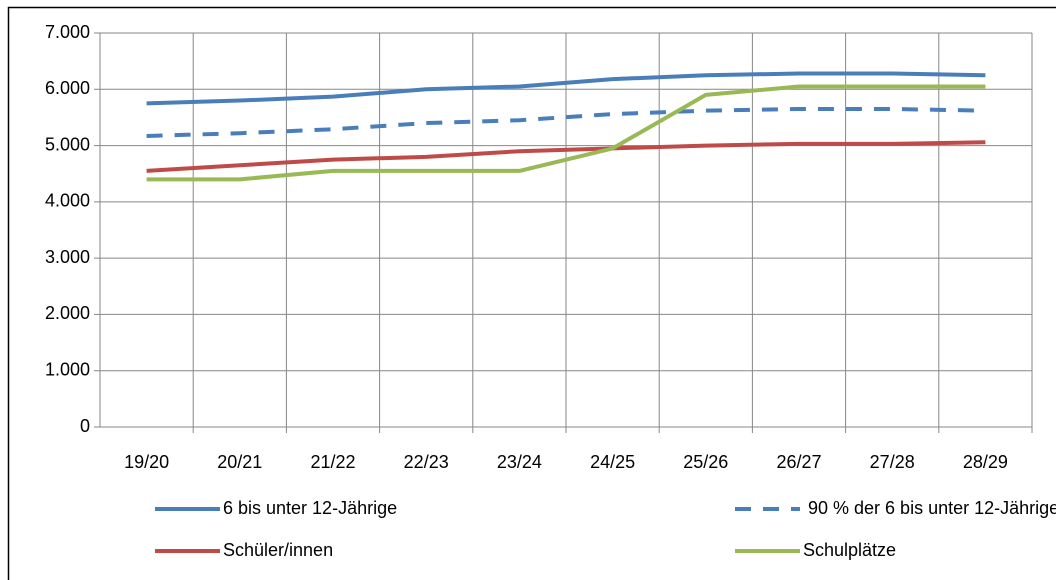 The height and width of the screenshot is (580, 1056). I want to click on y-tick-label: 0, so click(85, 426).